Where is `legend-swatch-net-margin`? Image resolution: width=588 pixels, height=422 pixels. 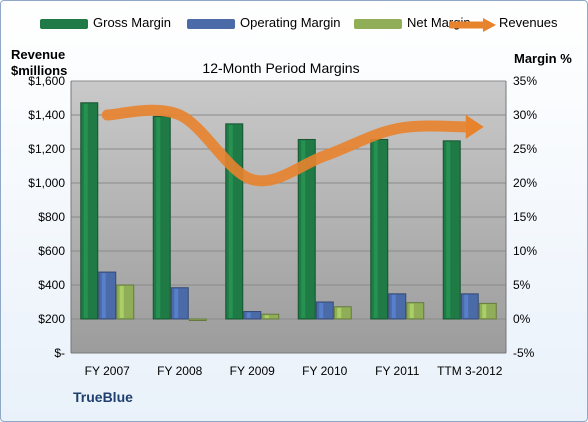
legend-swatch-net-margin is located at coordinates (378, 24).